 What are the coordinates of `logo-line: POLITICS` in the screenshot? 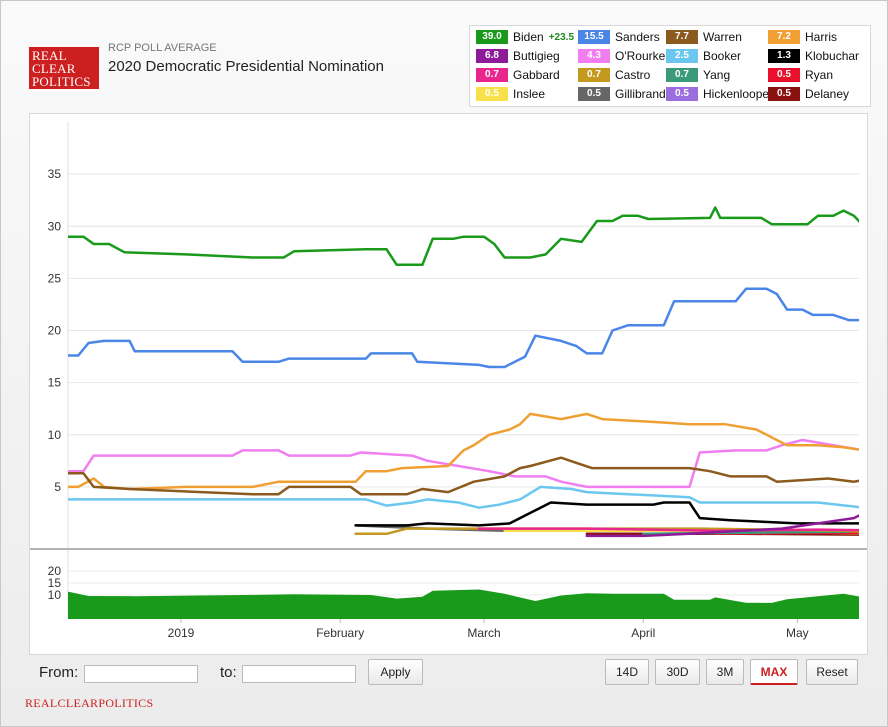 It's located at (61, 81).